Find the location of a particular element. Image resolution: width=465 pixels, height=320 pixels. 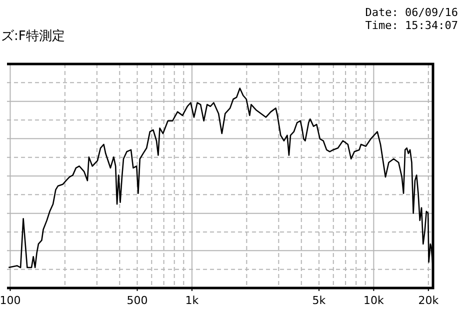

x-tick-label: 10k is located at coordinates (374, 300).